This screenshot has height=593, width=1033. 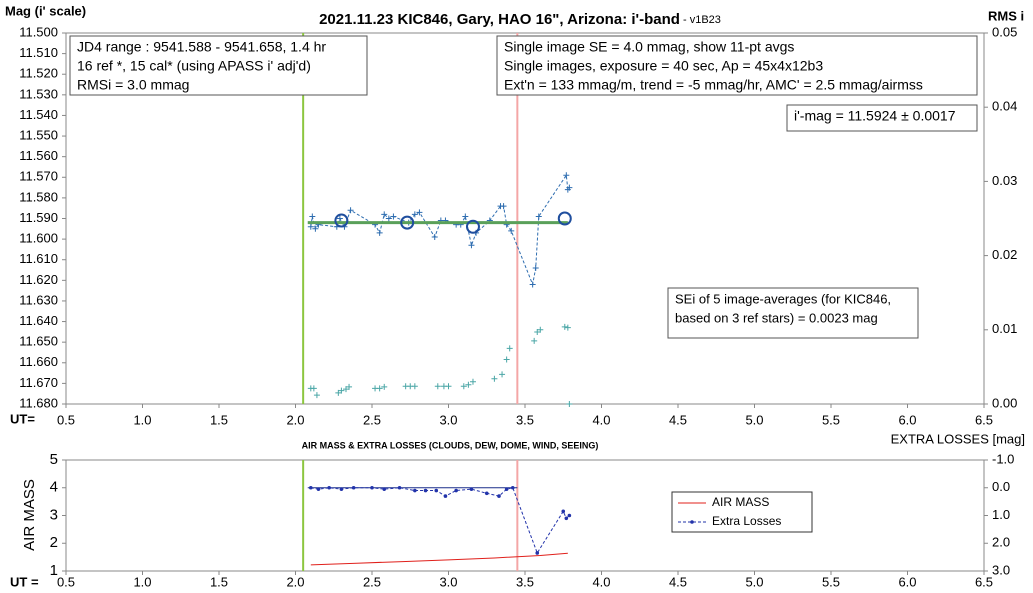 What do you see at coordinates (142, 581) in the screenshot?
I see `x-tick-label: 1.0` at bounding box center [142, 581].